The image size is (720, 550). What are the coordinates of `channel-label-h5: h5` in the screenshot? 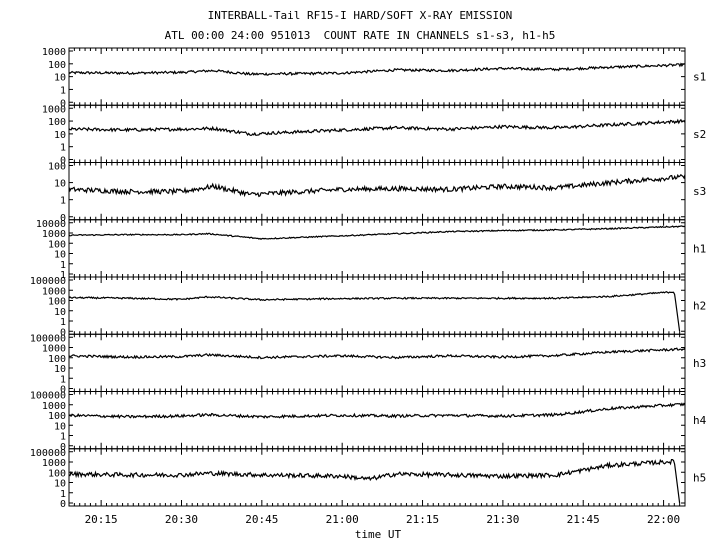 It's located at (699, 477).